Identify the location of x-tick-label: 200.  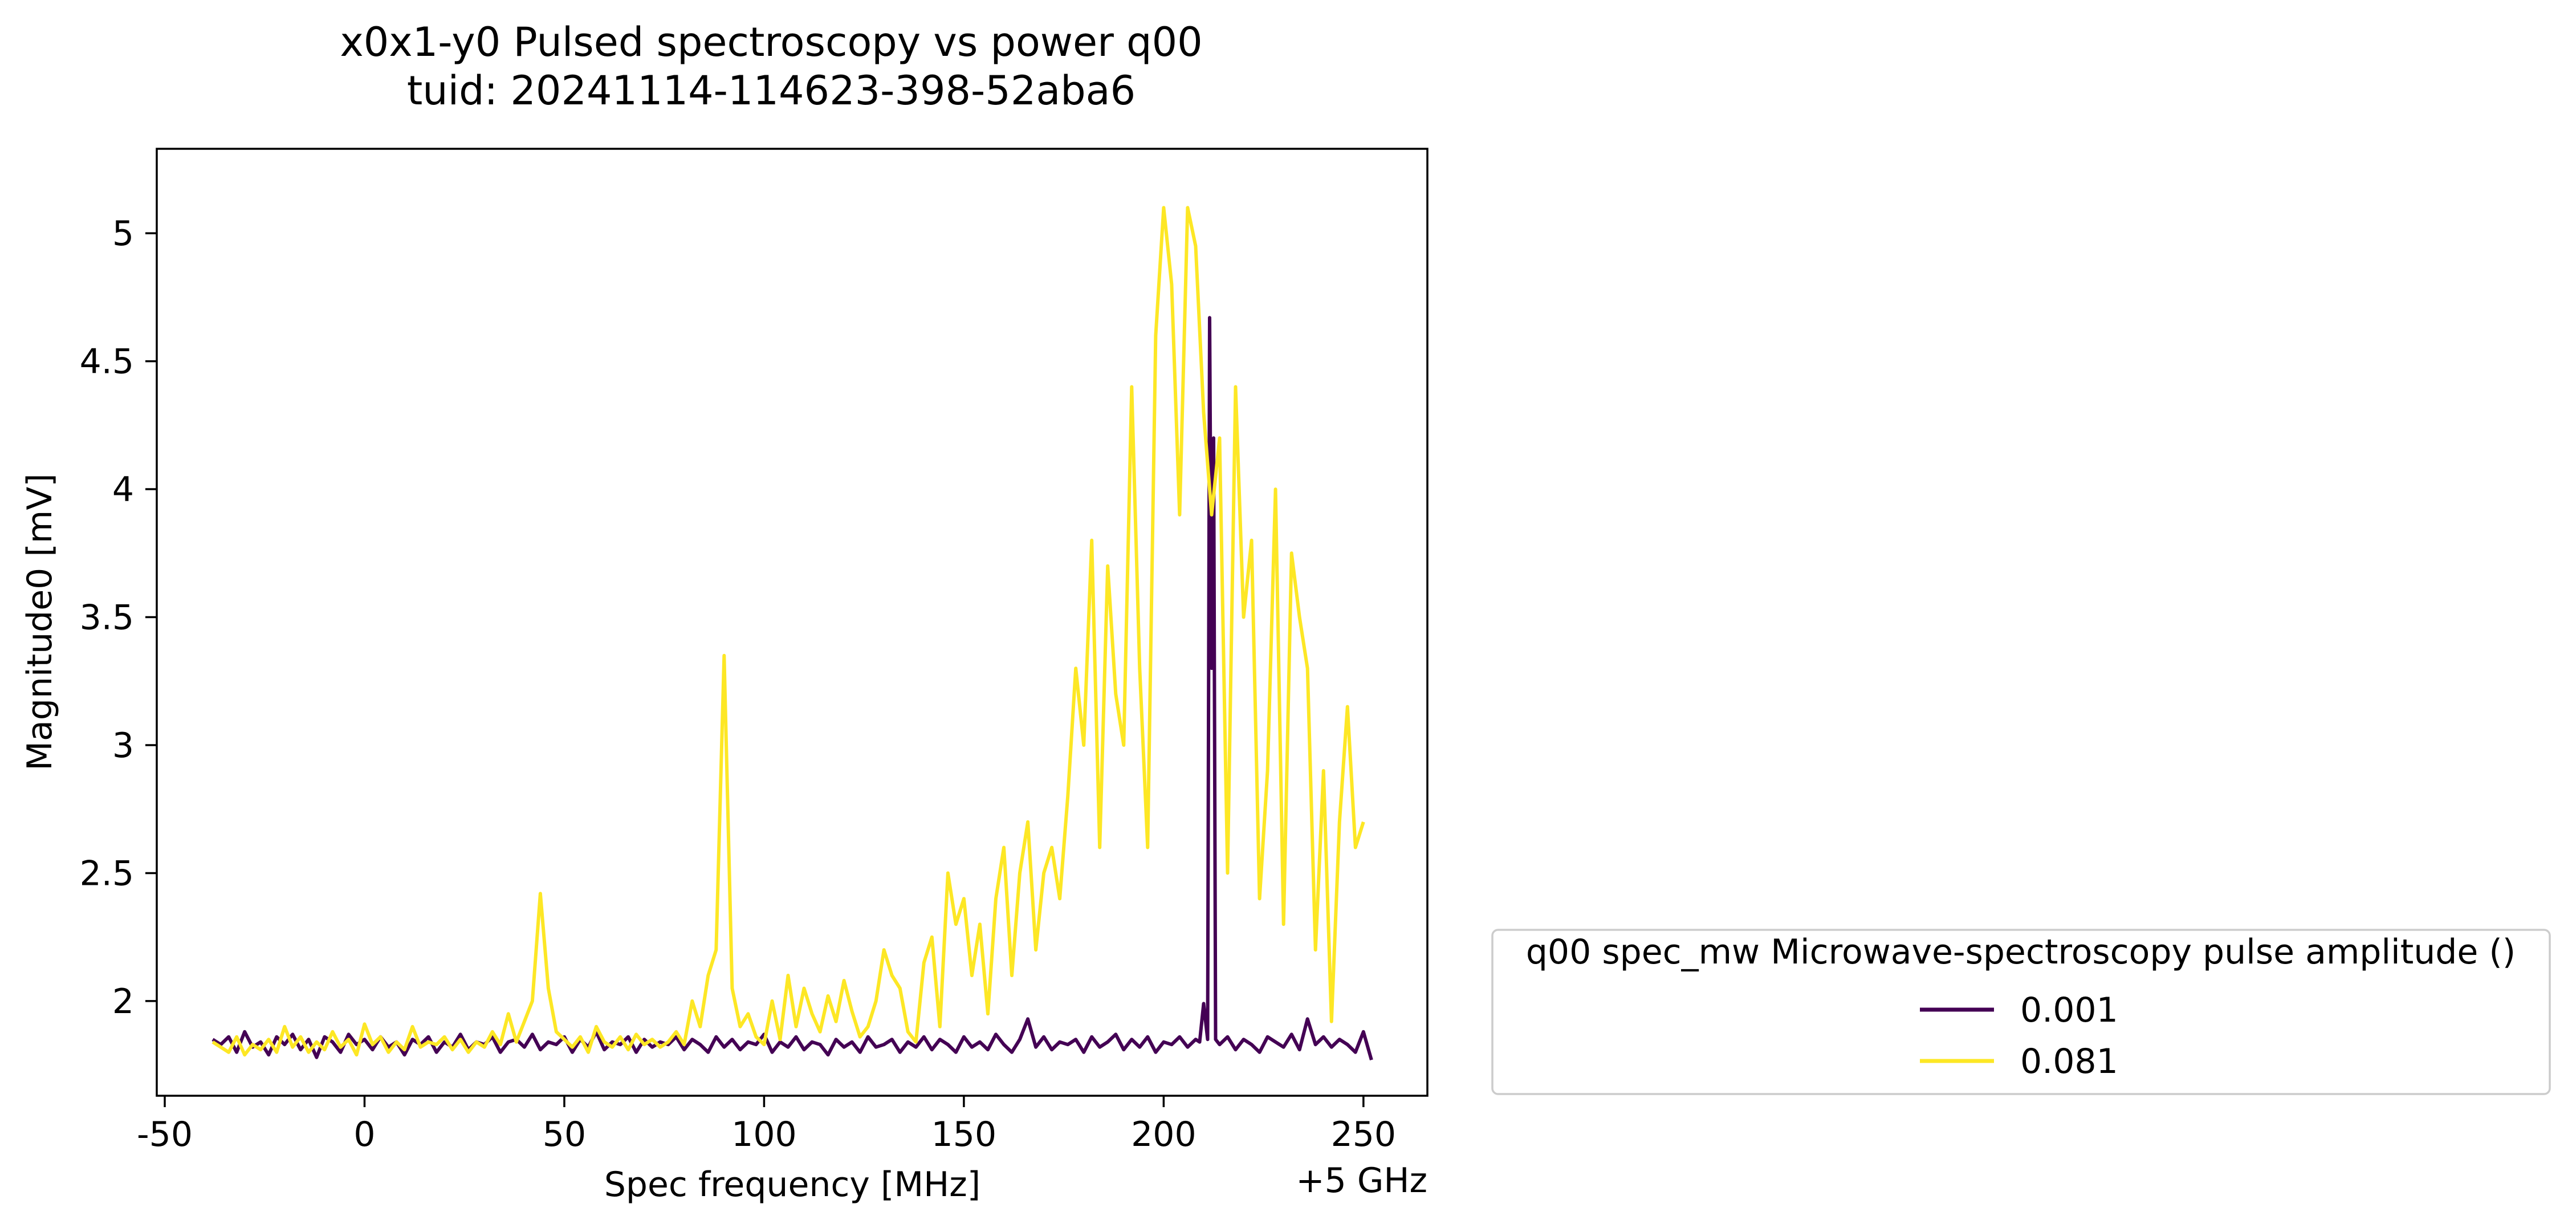
(1164, 1134).